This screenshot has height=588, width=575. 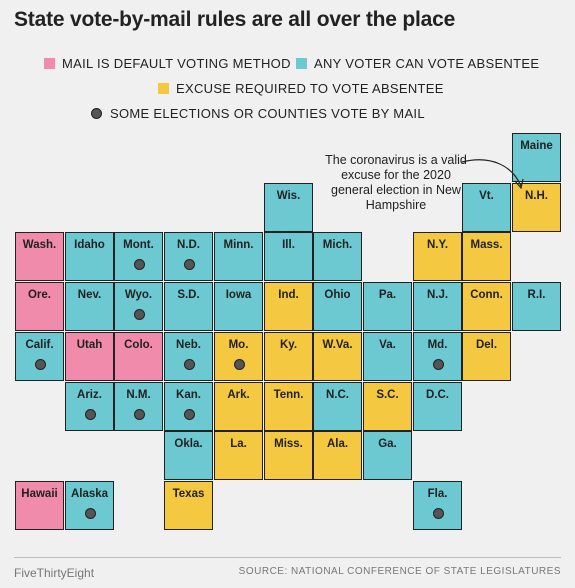 I want to click on state-abbr: Okla., so click(x=188, y=444).